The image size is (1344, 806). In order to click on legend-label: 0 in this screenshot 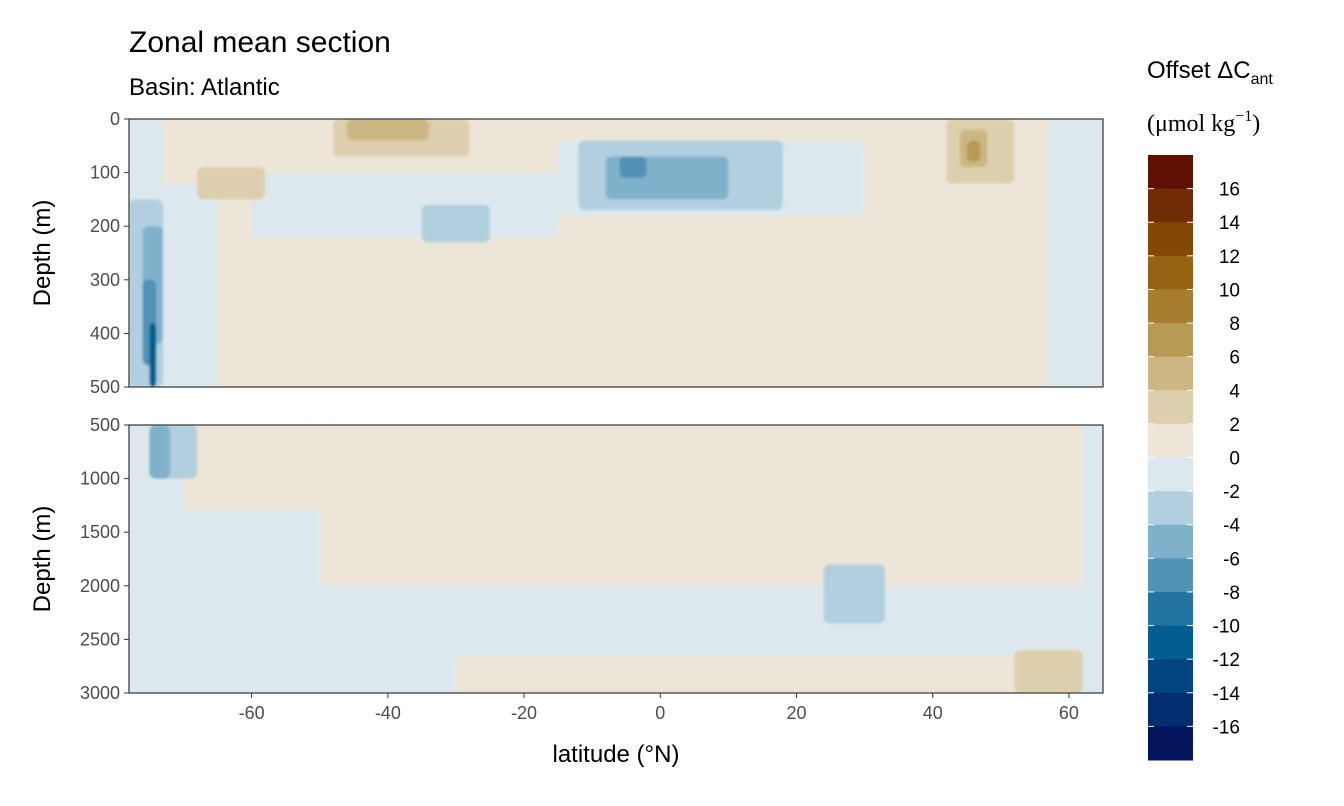, I will do `click(1234, 459)`.